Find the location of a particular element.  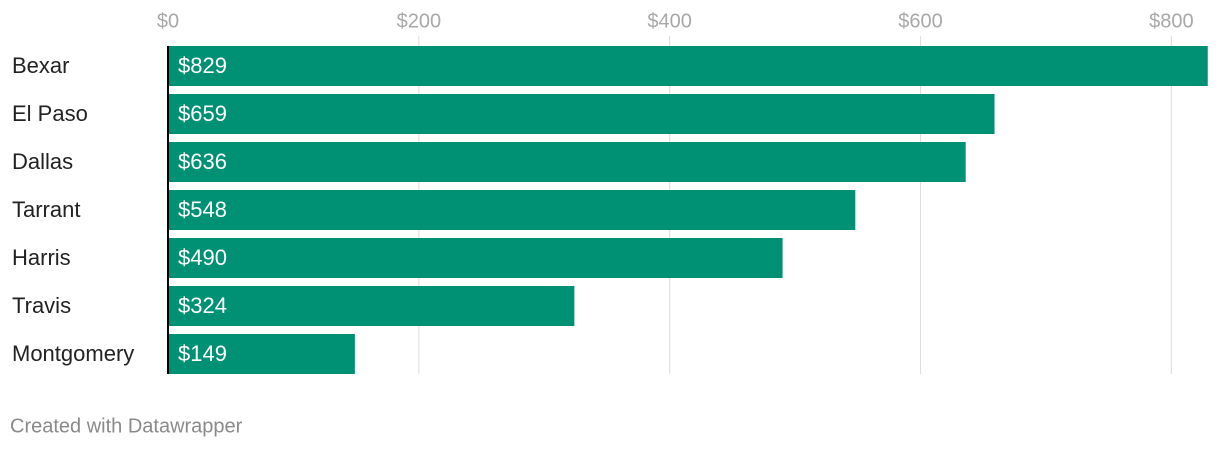

category-label: Dallas is located at coordinates (42, 161).